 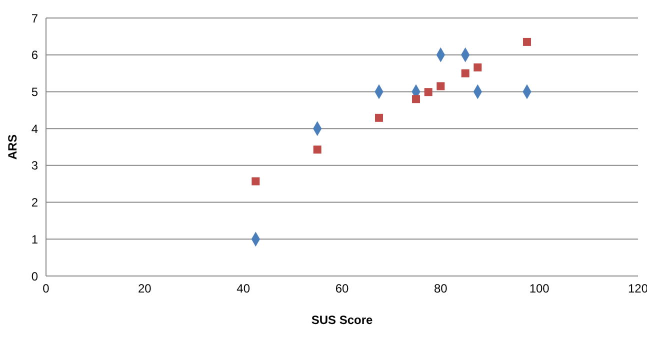 What do you see at coordinates (539, 289) in the screenshot?
I see `x-tick-label: 100` at bounding box center [539, 289].